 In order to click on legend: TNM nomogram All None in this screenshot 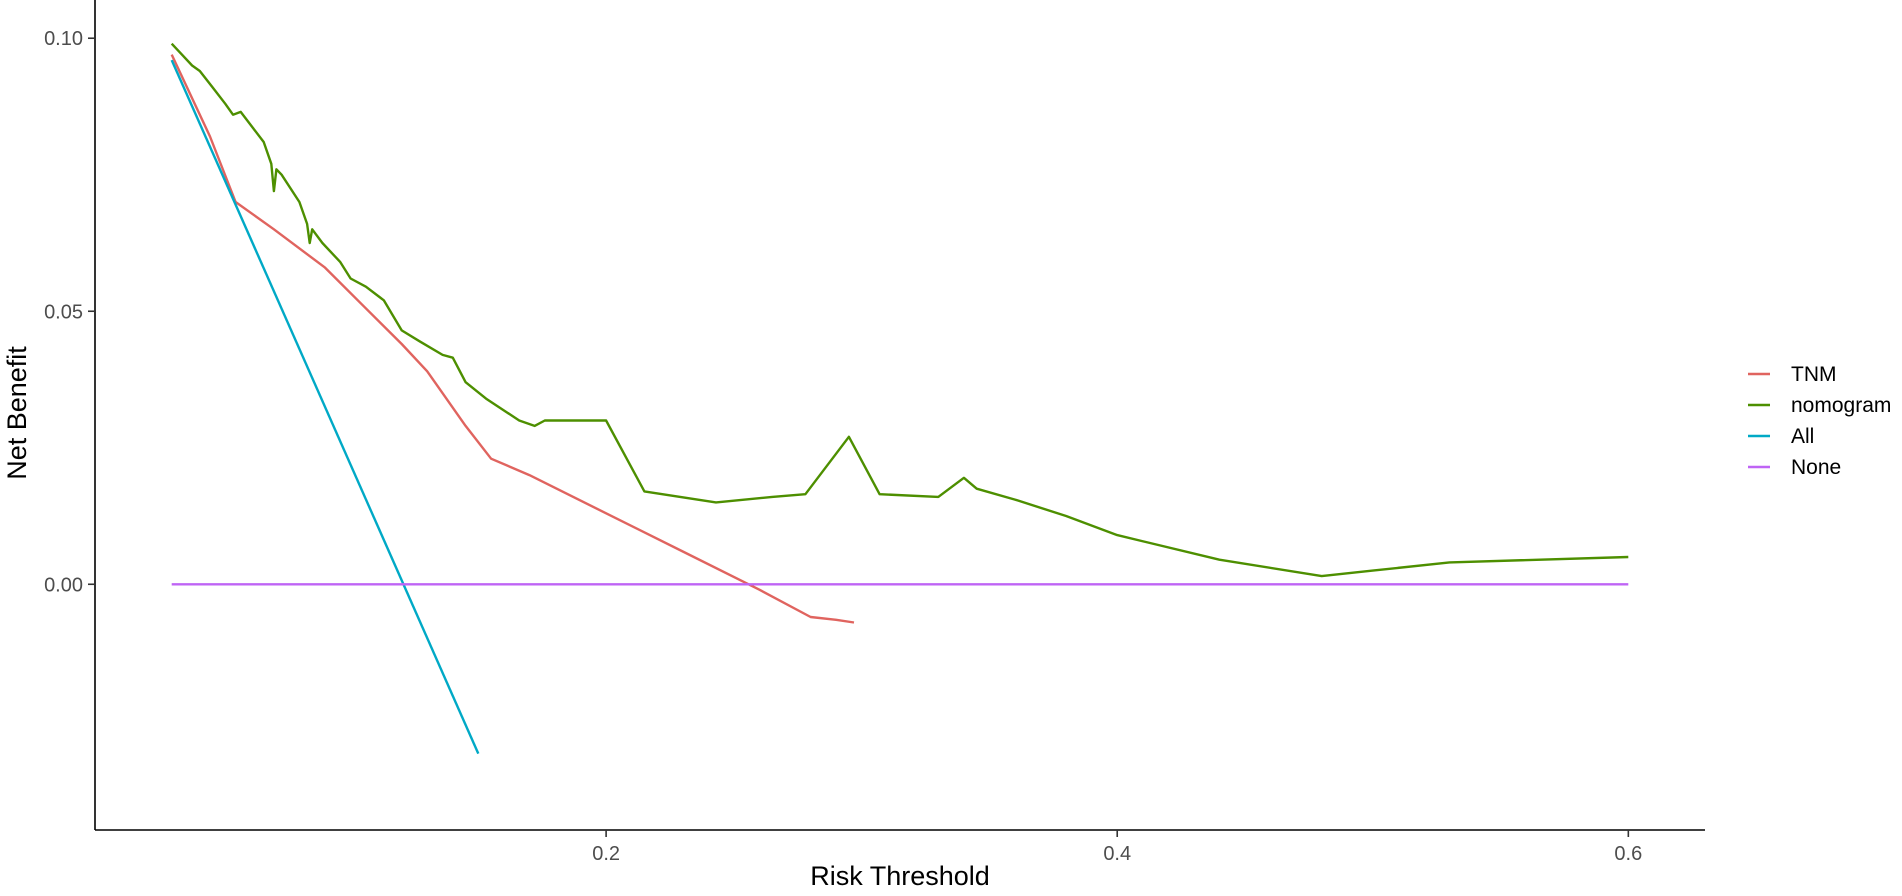, I will do `click(1819, 421)`.